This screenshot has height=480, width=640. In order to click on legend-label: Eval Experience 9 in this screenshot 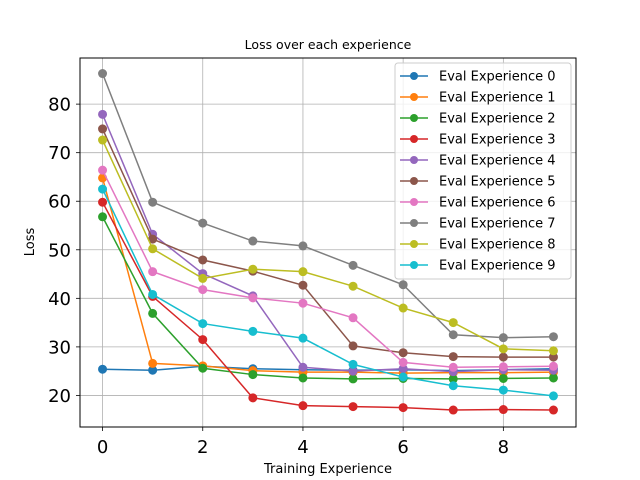, I will do `click(497, 266)`.